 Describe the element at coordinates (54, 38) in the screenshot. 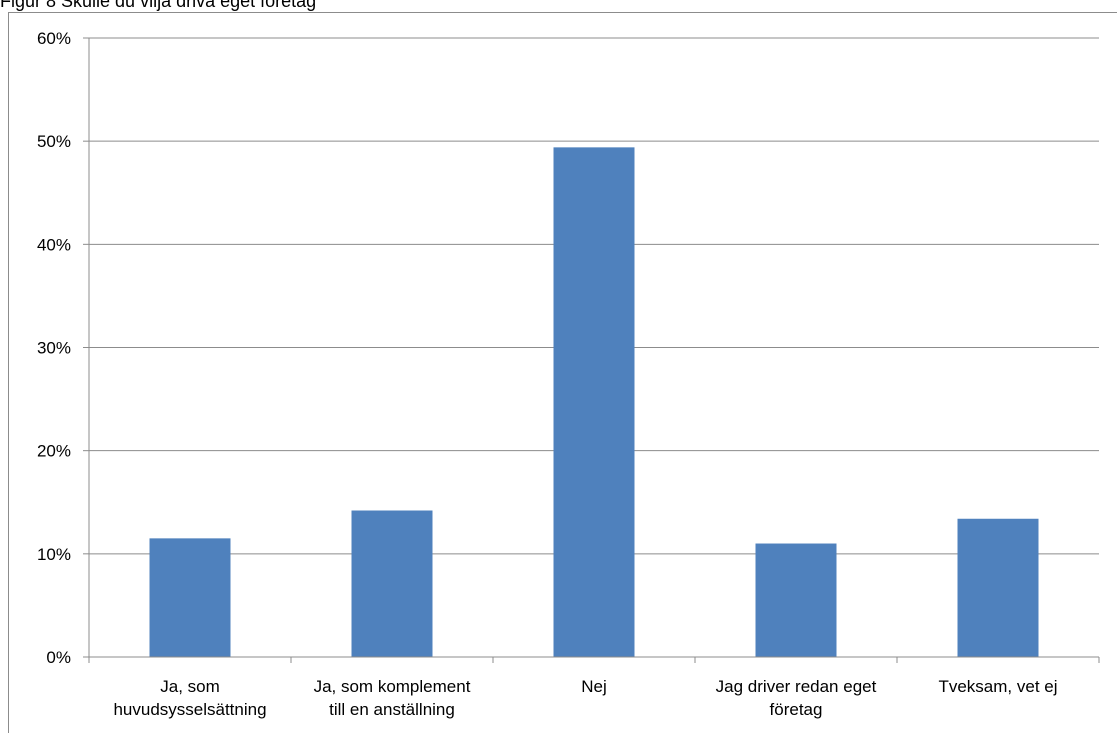

I see `y-tick-label: 60%` at that location.